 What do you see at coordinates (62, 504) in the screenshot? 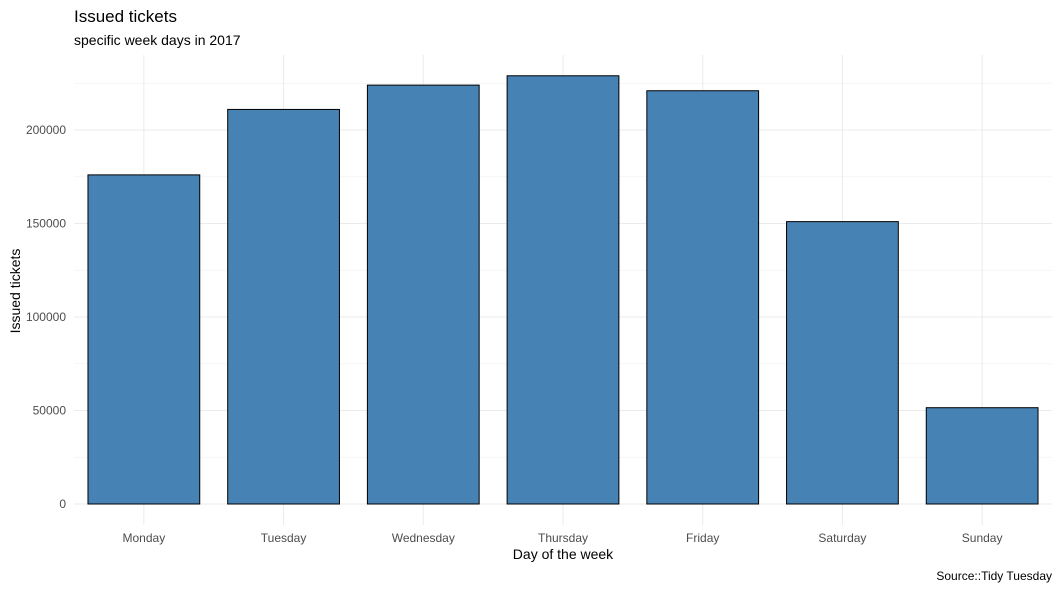
I see `y-tick-label: 0` at bounding box center [62, 504].